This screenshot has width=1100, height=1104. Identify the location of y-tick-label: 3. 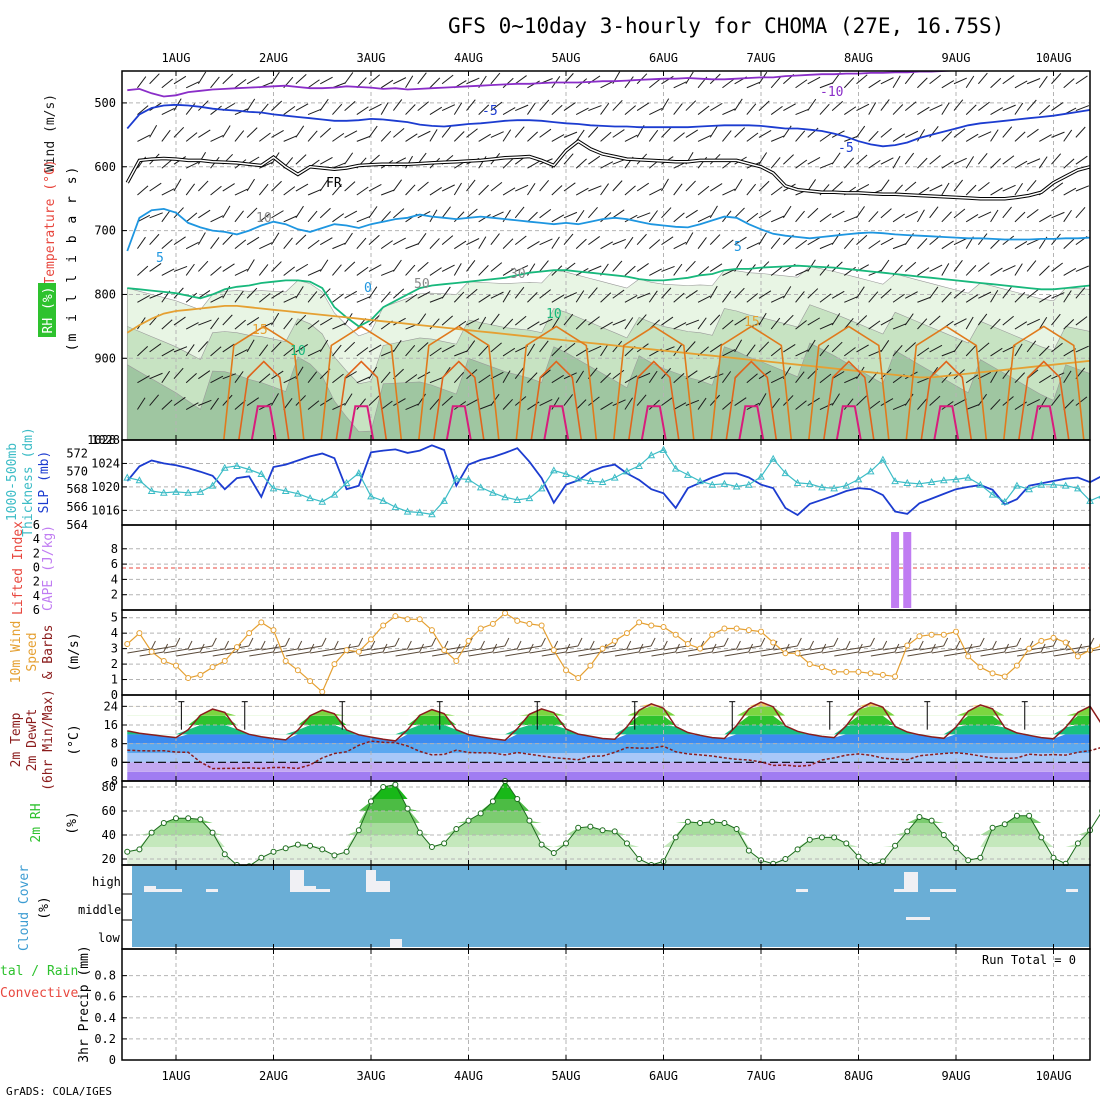
(114, 649).